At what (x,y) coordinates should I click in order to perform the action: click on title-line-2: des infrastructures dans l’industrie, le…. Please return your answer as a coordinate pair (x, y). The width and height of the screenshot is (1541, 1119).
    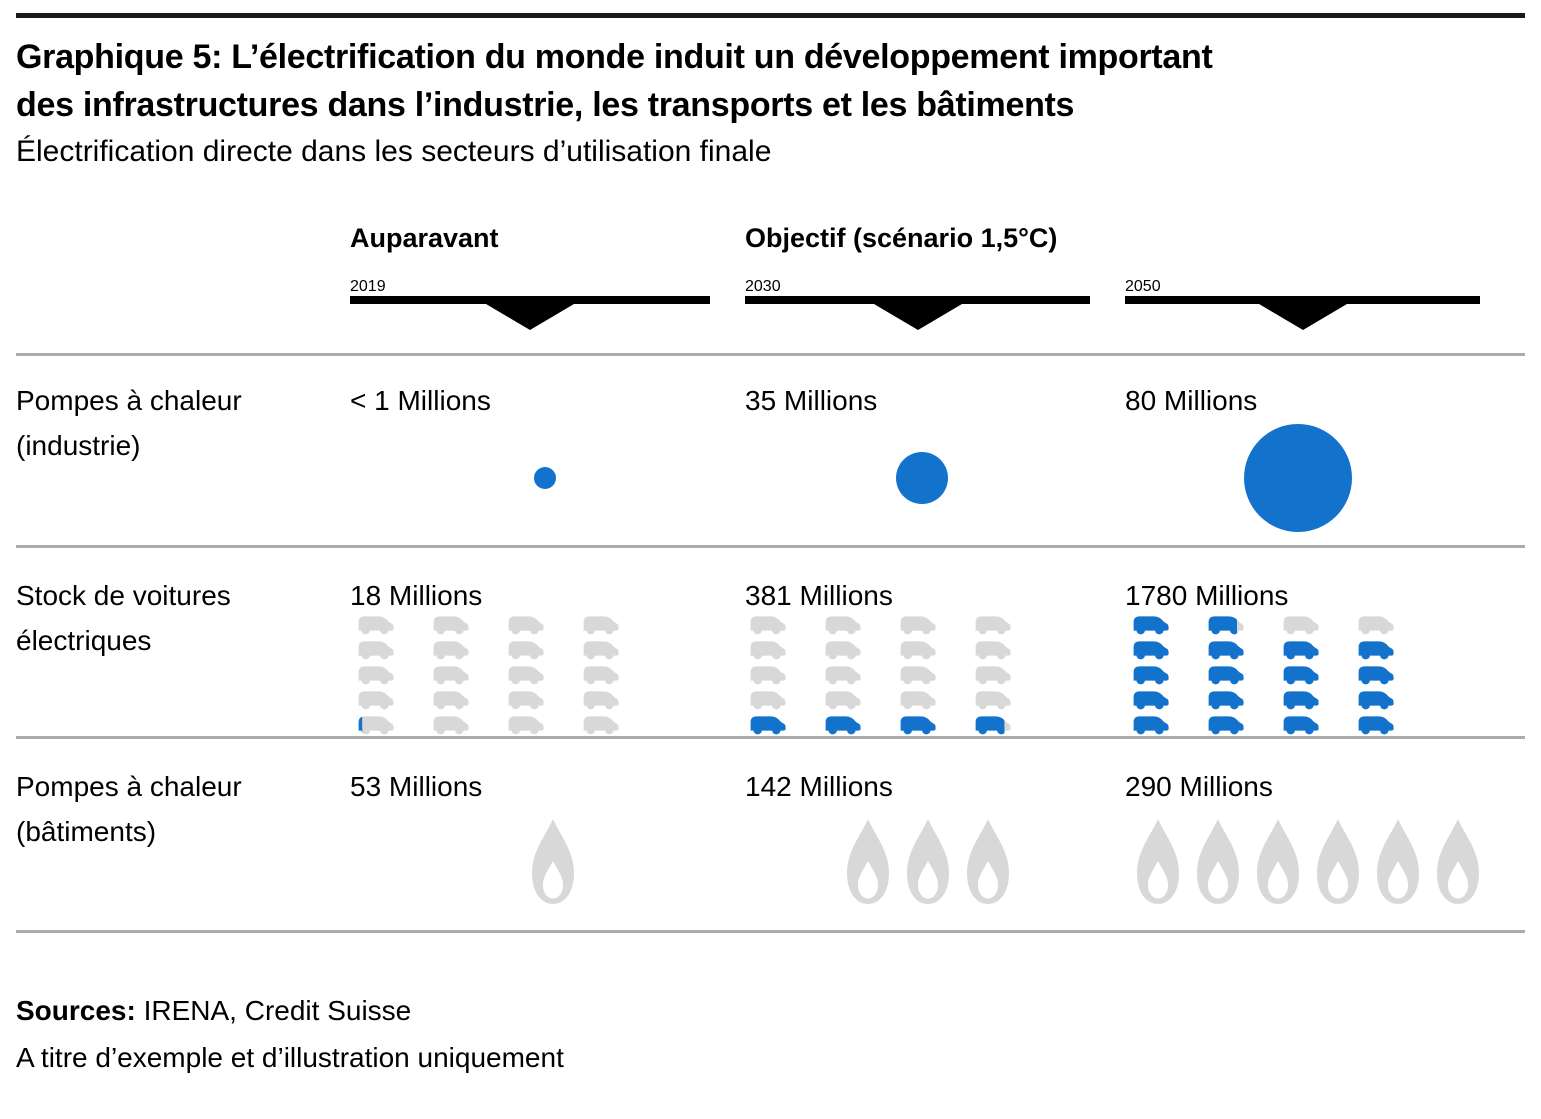
    Looking at the image, I should click on (545, 105).